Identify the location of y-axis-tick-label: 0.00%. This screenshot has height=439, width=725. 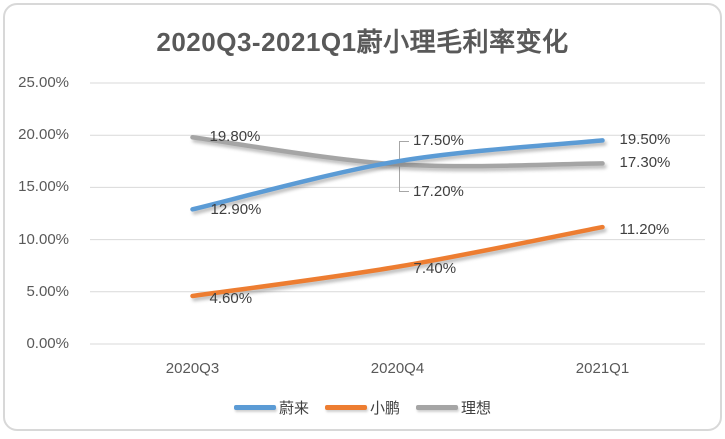
(38, 344).